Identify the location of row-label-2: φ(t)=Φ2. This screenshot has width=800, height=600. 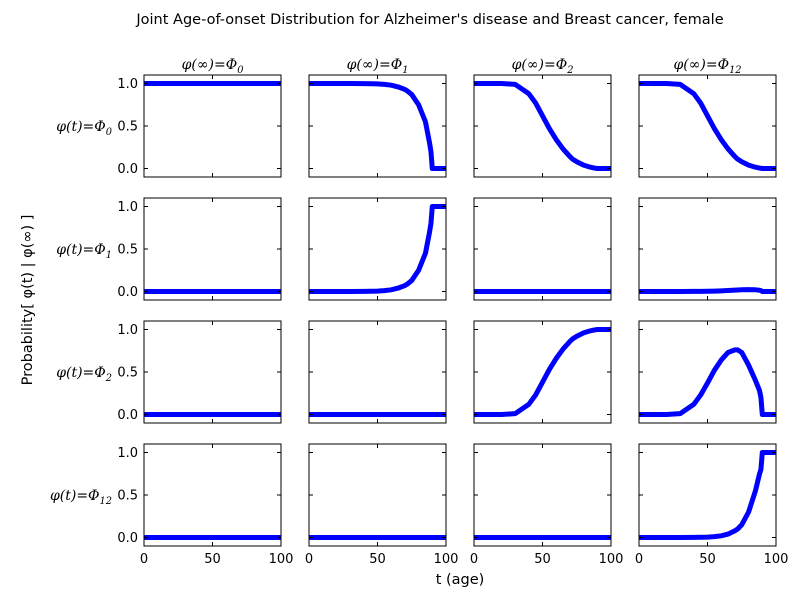
(84, 374).